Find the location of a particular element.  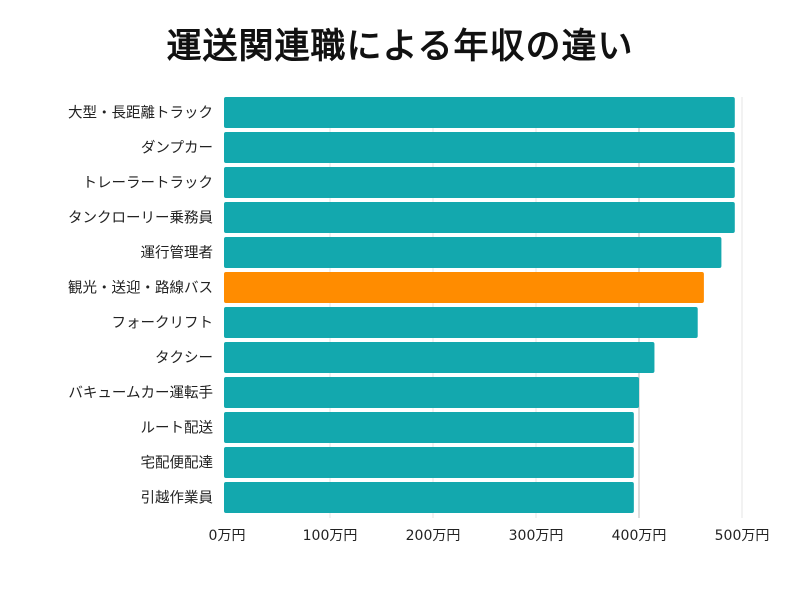

category-label: タンクローリー乗務員 is located at coordinates (140, 218).